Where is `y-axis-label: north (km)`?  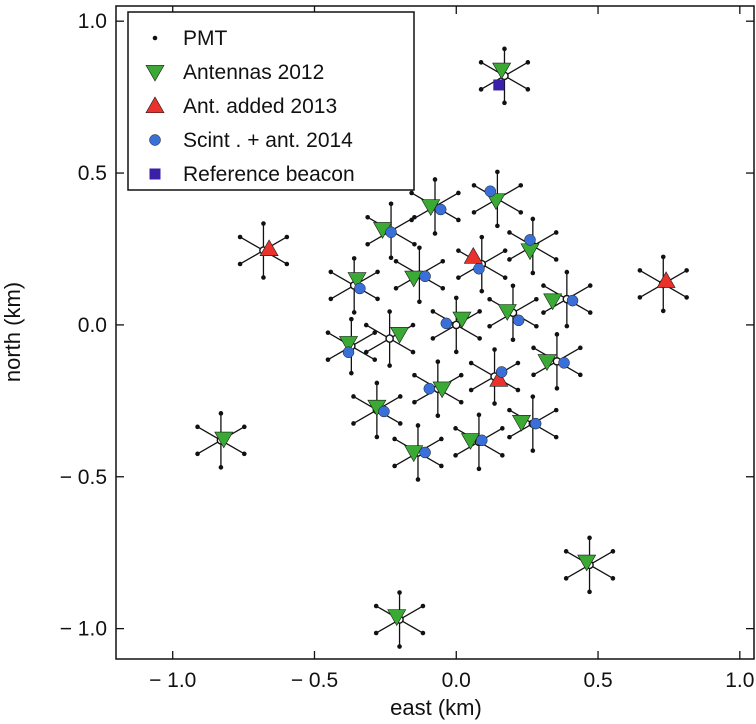 y-axis-label: north (km) is located at coordinates (12, 332).